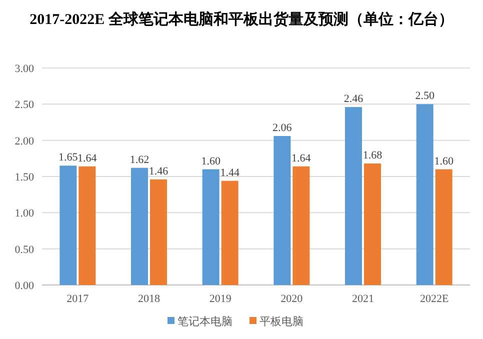  Describe the element at coordinates (24, 105) in the screenshot. I see `y-tick-label: 2.50` at that location.